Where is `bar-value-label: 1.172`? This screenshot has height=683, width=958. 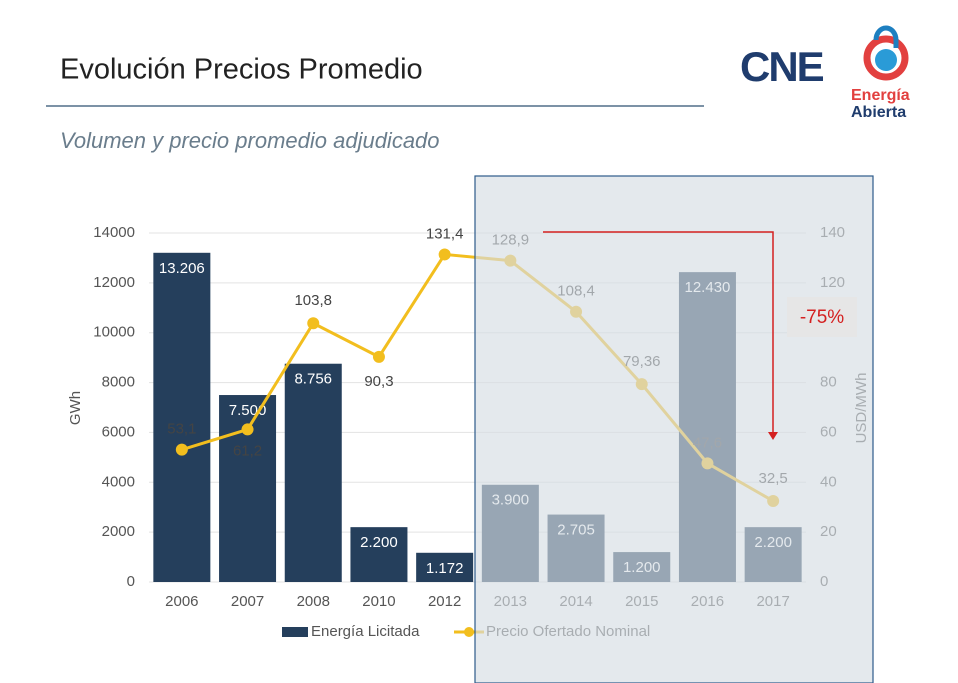 bar-value-label: 1.172 is located at coordinates (445, 568).